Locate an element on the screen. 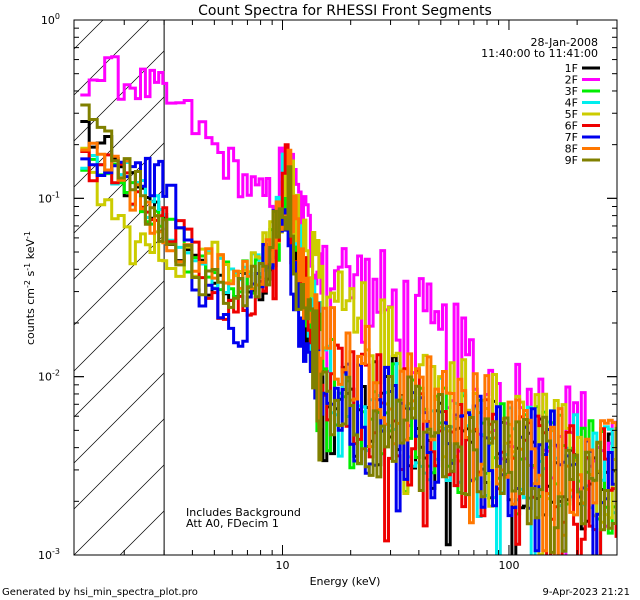  legend-label-8F: 8F is located at coordinates (571, 149).